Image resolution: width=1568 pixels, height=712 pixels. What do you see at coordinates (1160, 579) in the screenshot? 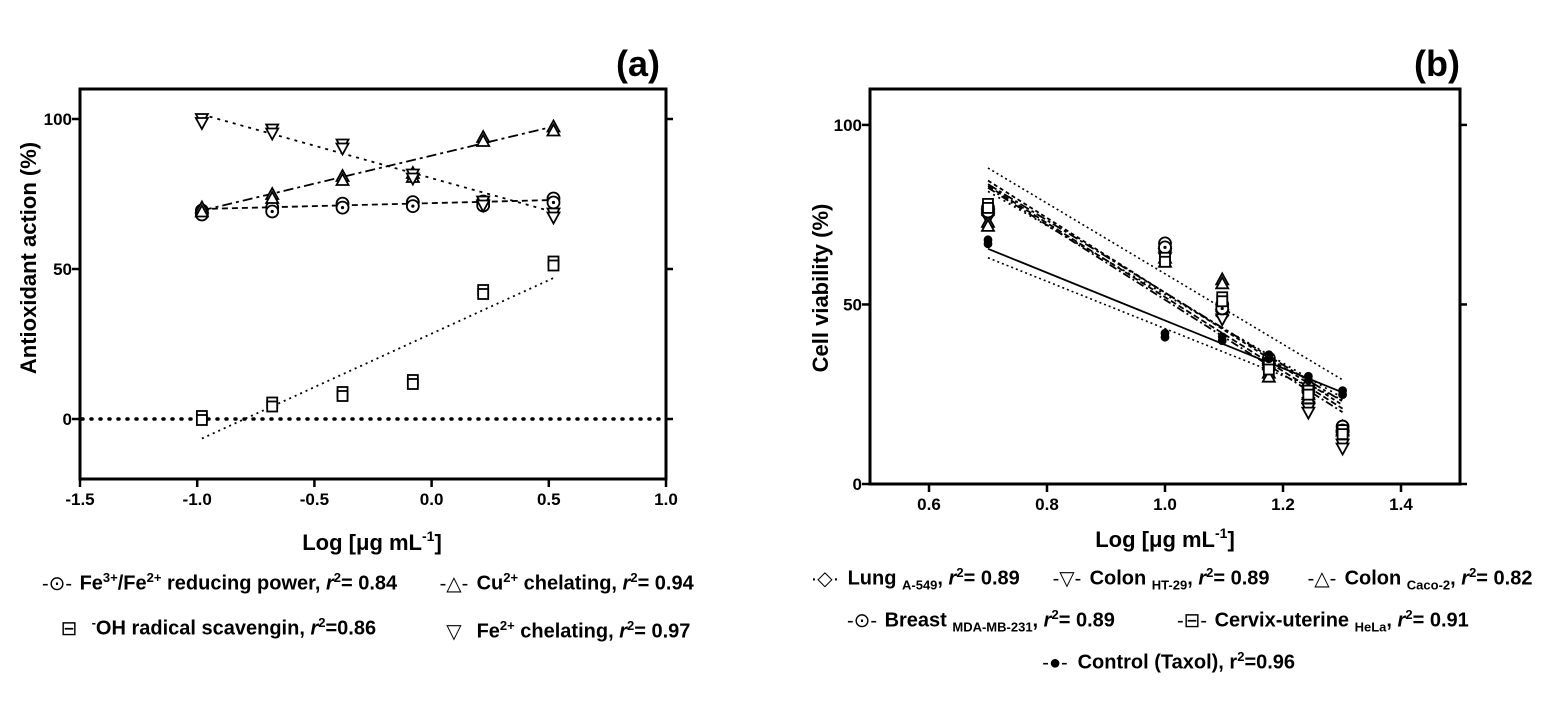
I see `legend-b-item-colon-ht29: -▽- Colon HT-29, r2= 0.89` at bounding box center [1160, 579].